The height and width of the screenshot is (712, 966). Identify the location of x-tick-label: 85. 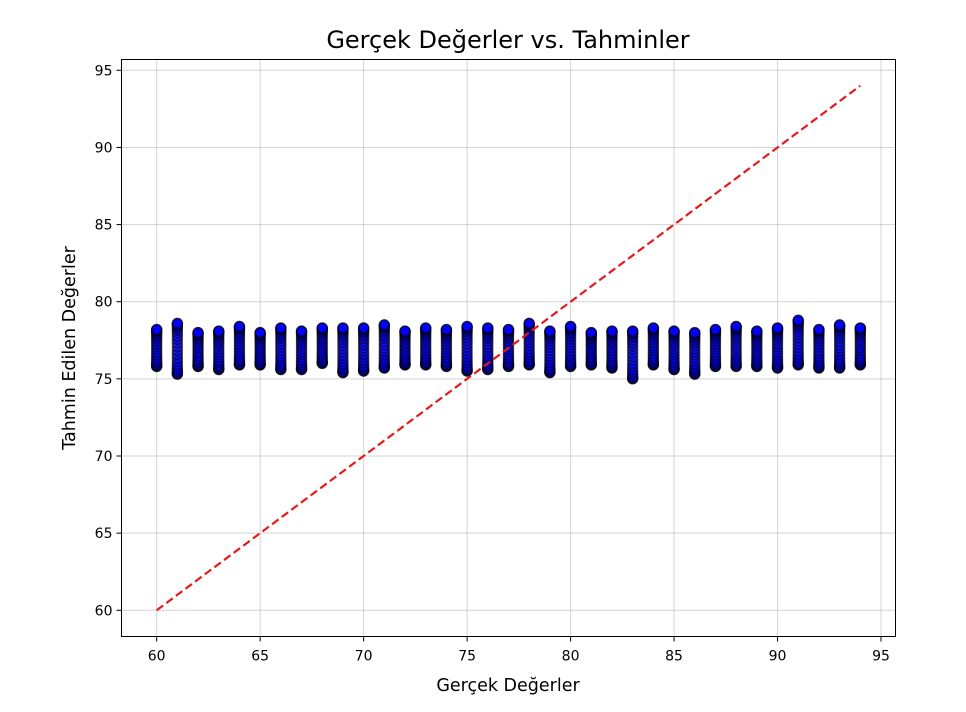
(674, 657).